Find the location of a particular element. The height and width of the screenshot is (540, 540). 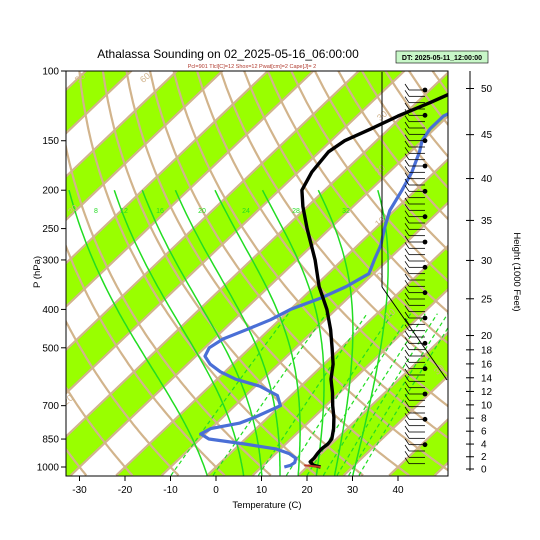

y-axis-label: P (hPa) is located at coordinates (37, 272).